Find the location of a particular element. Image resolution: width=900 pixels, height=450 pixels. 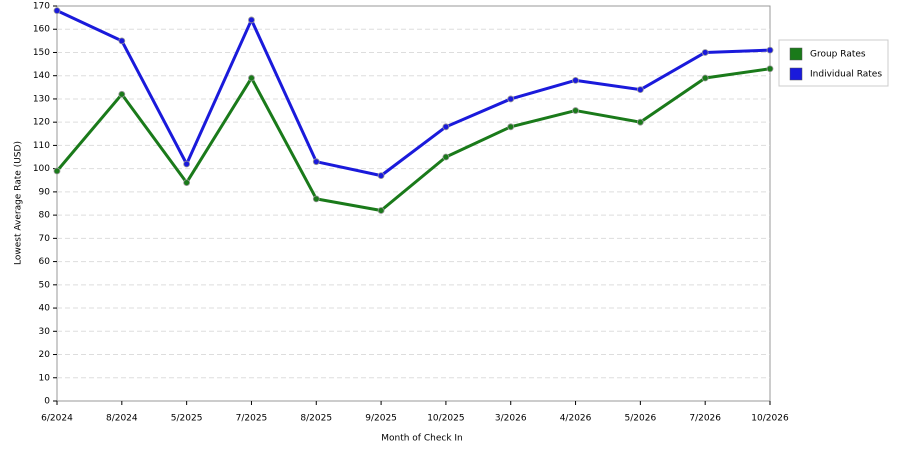

x-tick-label: 5/2026 is located at coordinates (641, 419).